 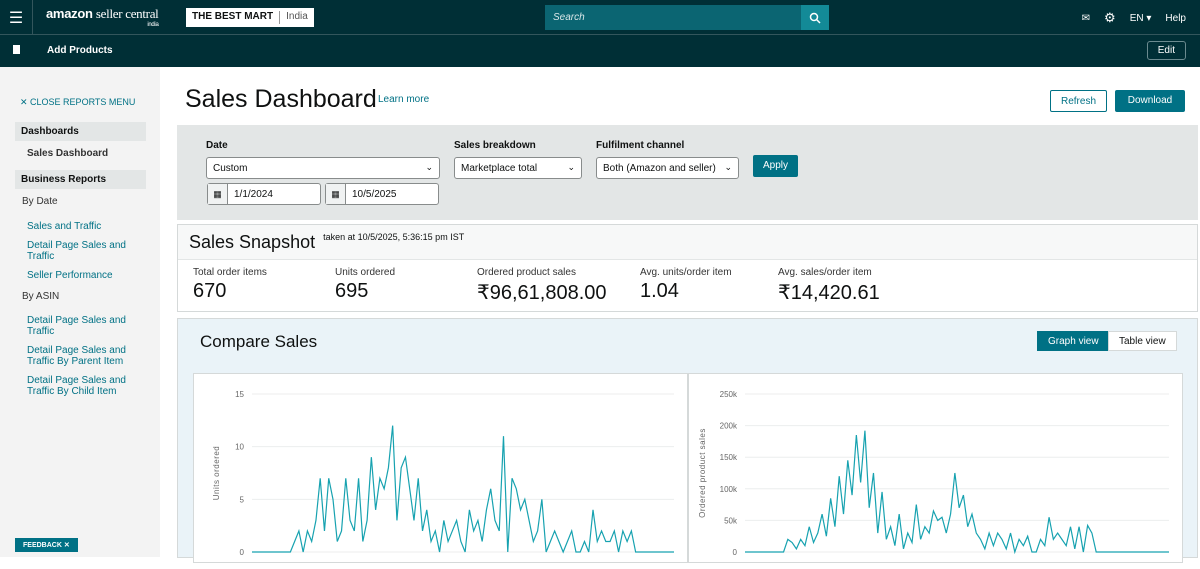 What do you see at coordinates (253, 194) in the screenshot?
I see `start-date: 1/1/2024` at bounding box center [253, 194].